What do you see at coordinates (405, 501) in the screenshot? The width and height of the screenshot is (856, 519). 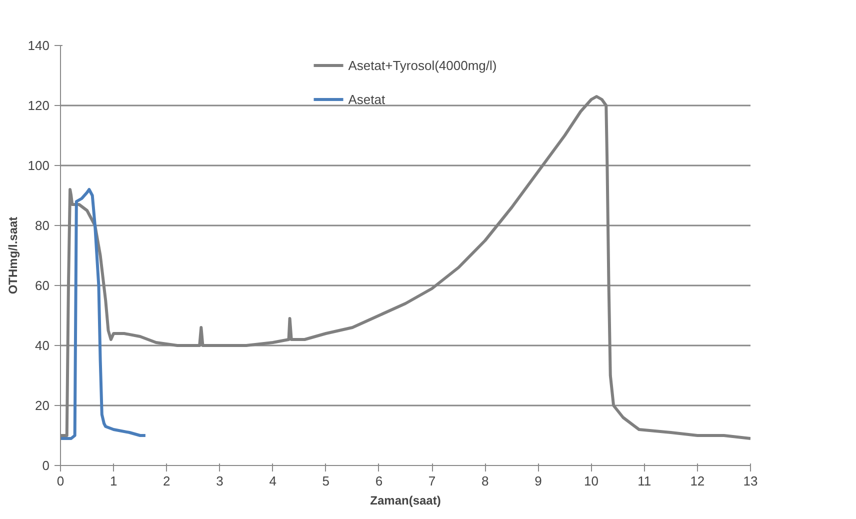 I see `x-axis-title: Zaman(saat)` at bounding box center [405, 501].